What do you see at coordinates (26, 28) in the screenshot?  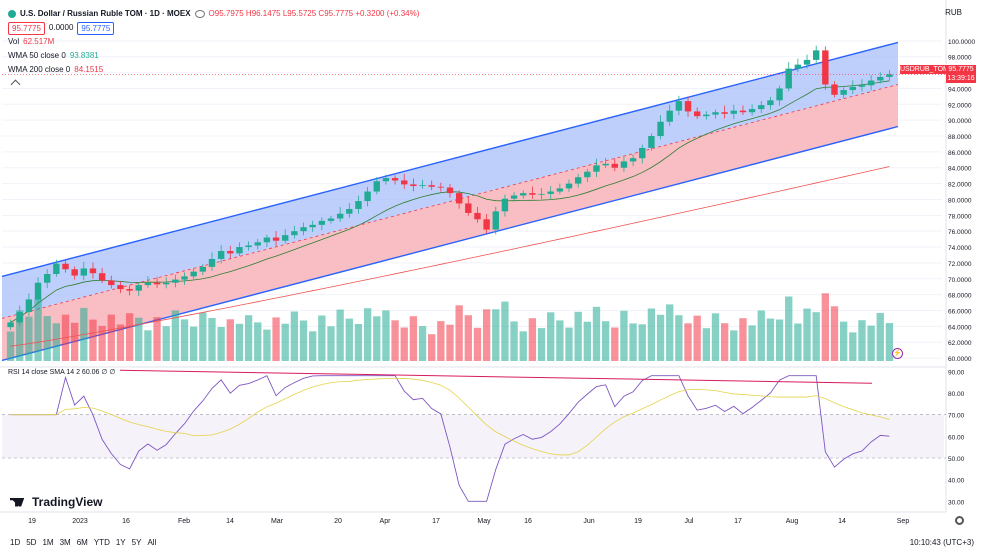 I see `sell-button: 95.7775` at bounding box center [26, 28].